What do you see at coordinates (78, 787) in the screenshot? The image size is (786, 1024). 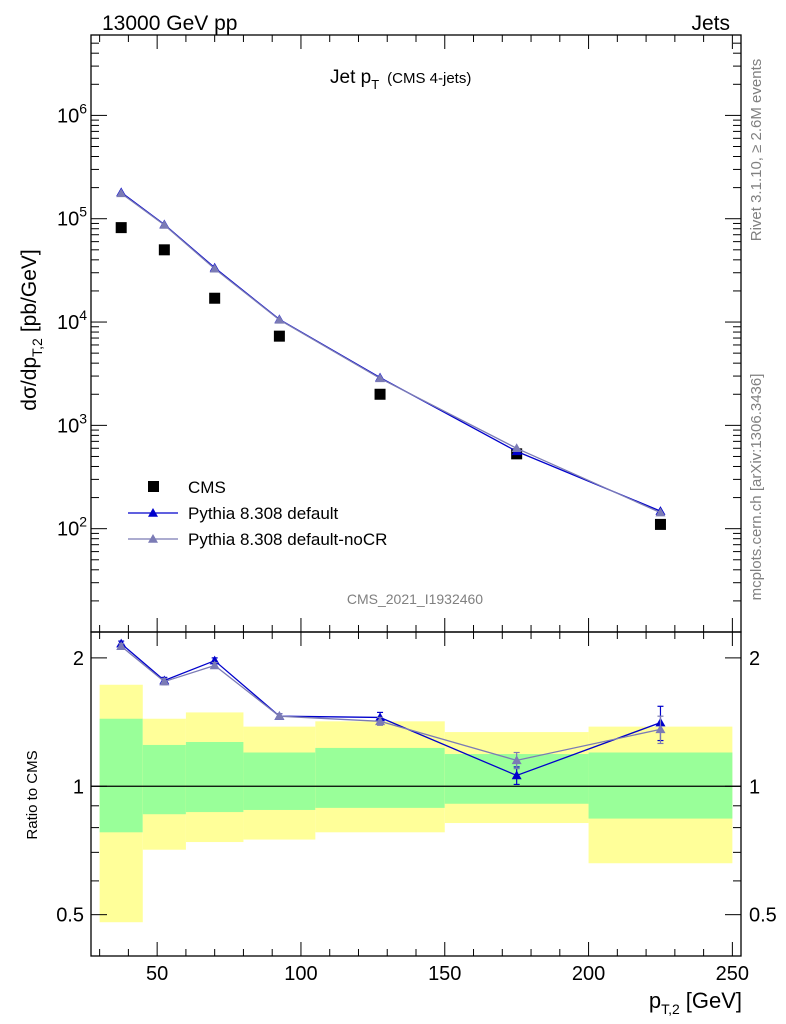 I see `ratio-tick-label-left-1: 1` at bounding box center [78, 787].